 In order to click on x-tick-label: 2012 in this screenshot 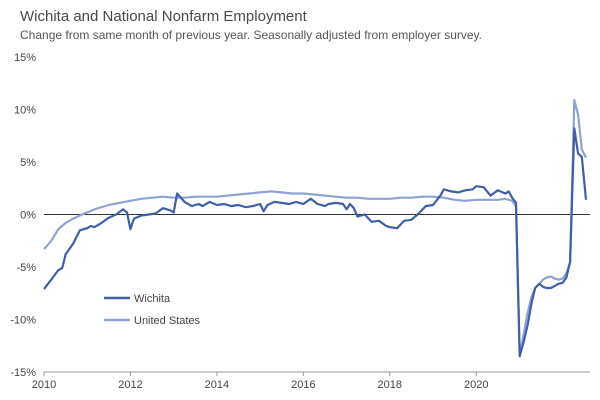, I will do `click(130, 385)`.